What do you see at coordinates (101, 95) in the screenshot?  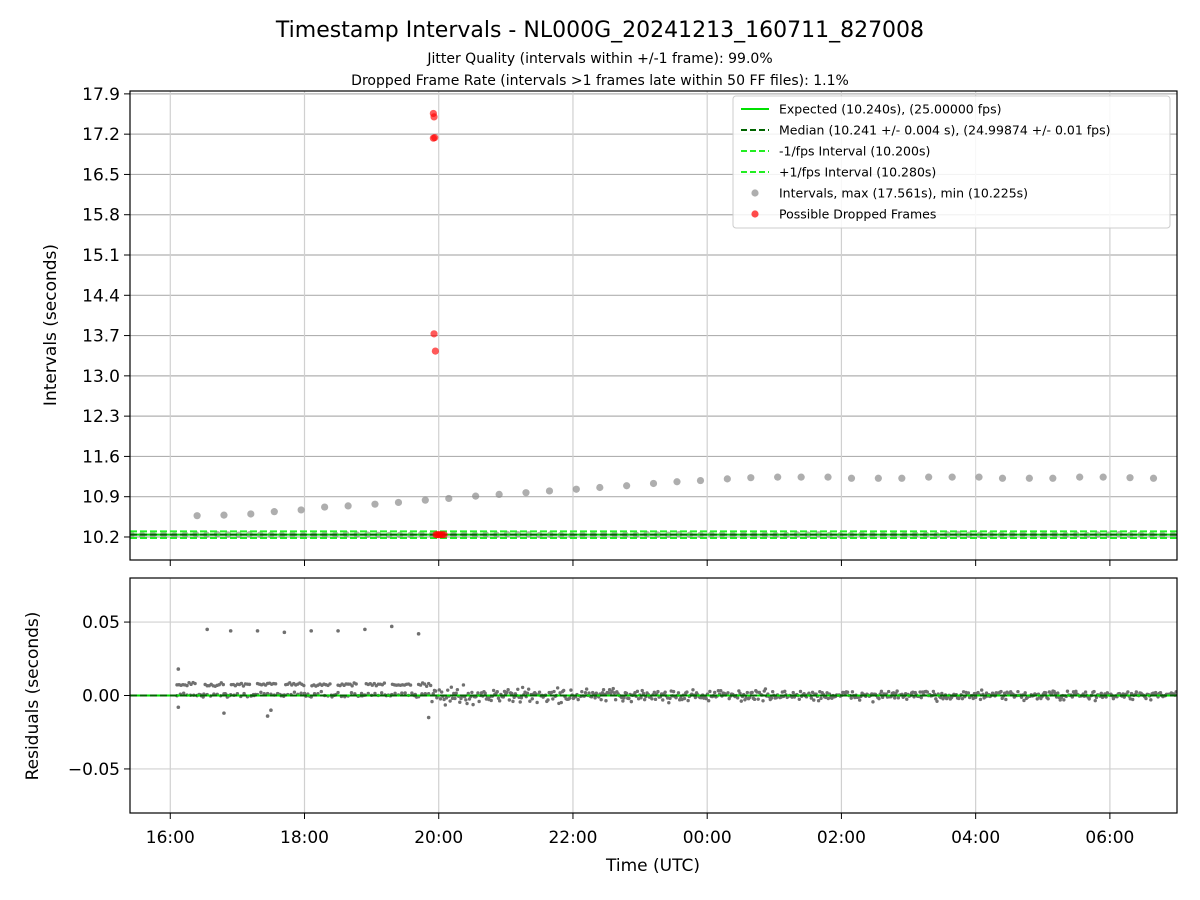 I see `intervals-y-tick-label: 17.9` at bounding box center [101, 95].